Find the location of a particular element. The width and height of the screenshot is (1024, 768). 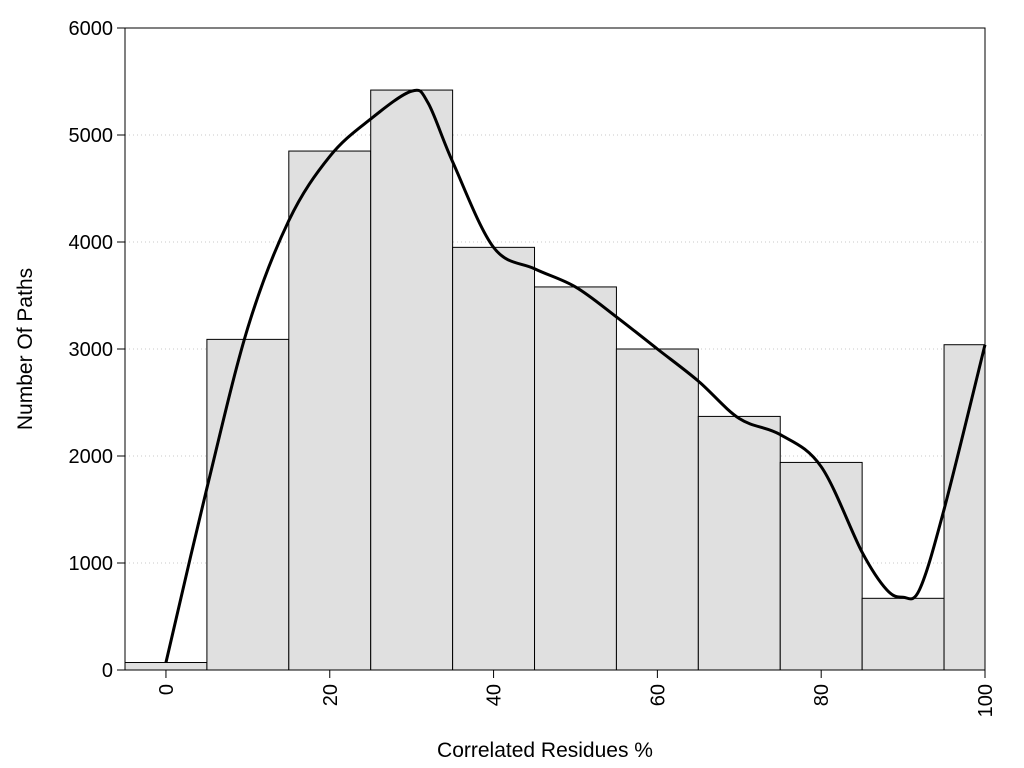

y-axis-ticks: 0 1000 2000 3000 4000 5000 6000 is located at coordinates (97, 350).